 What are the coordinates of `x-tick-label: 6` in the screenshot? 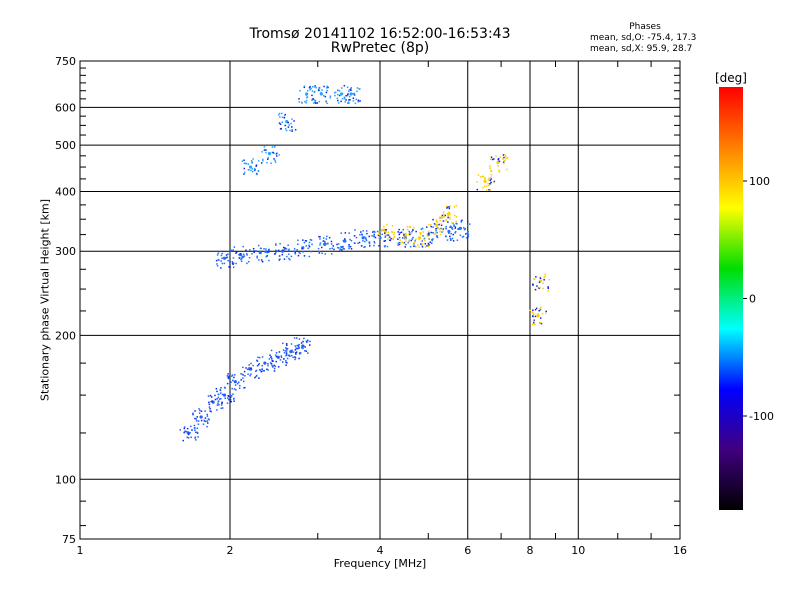 It's located at (467, 550).